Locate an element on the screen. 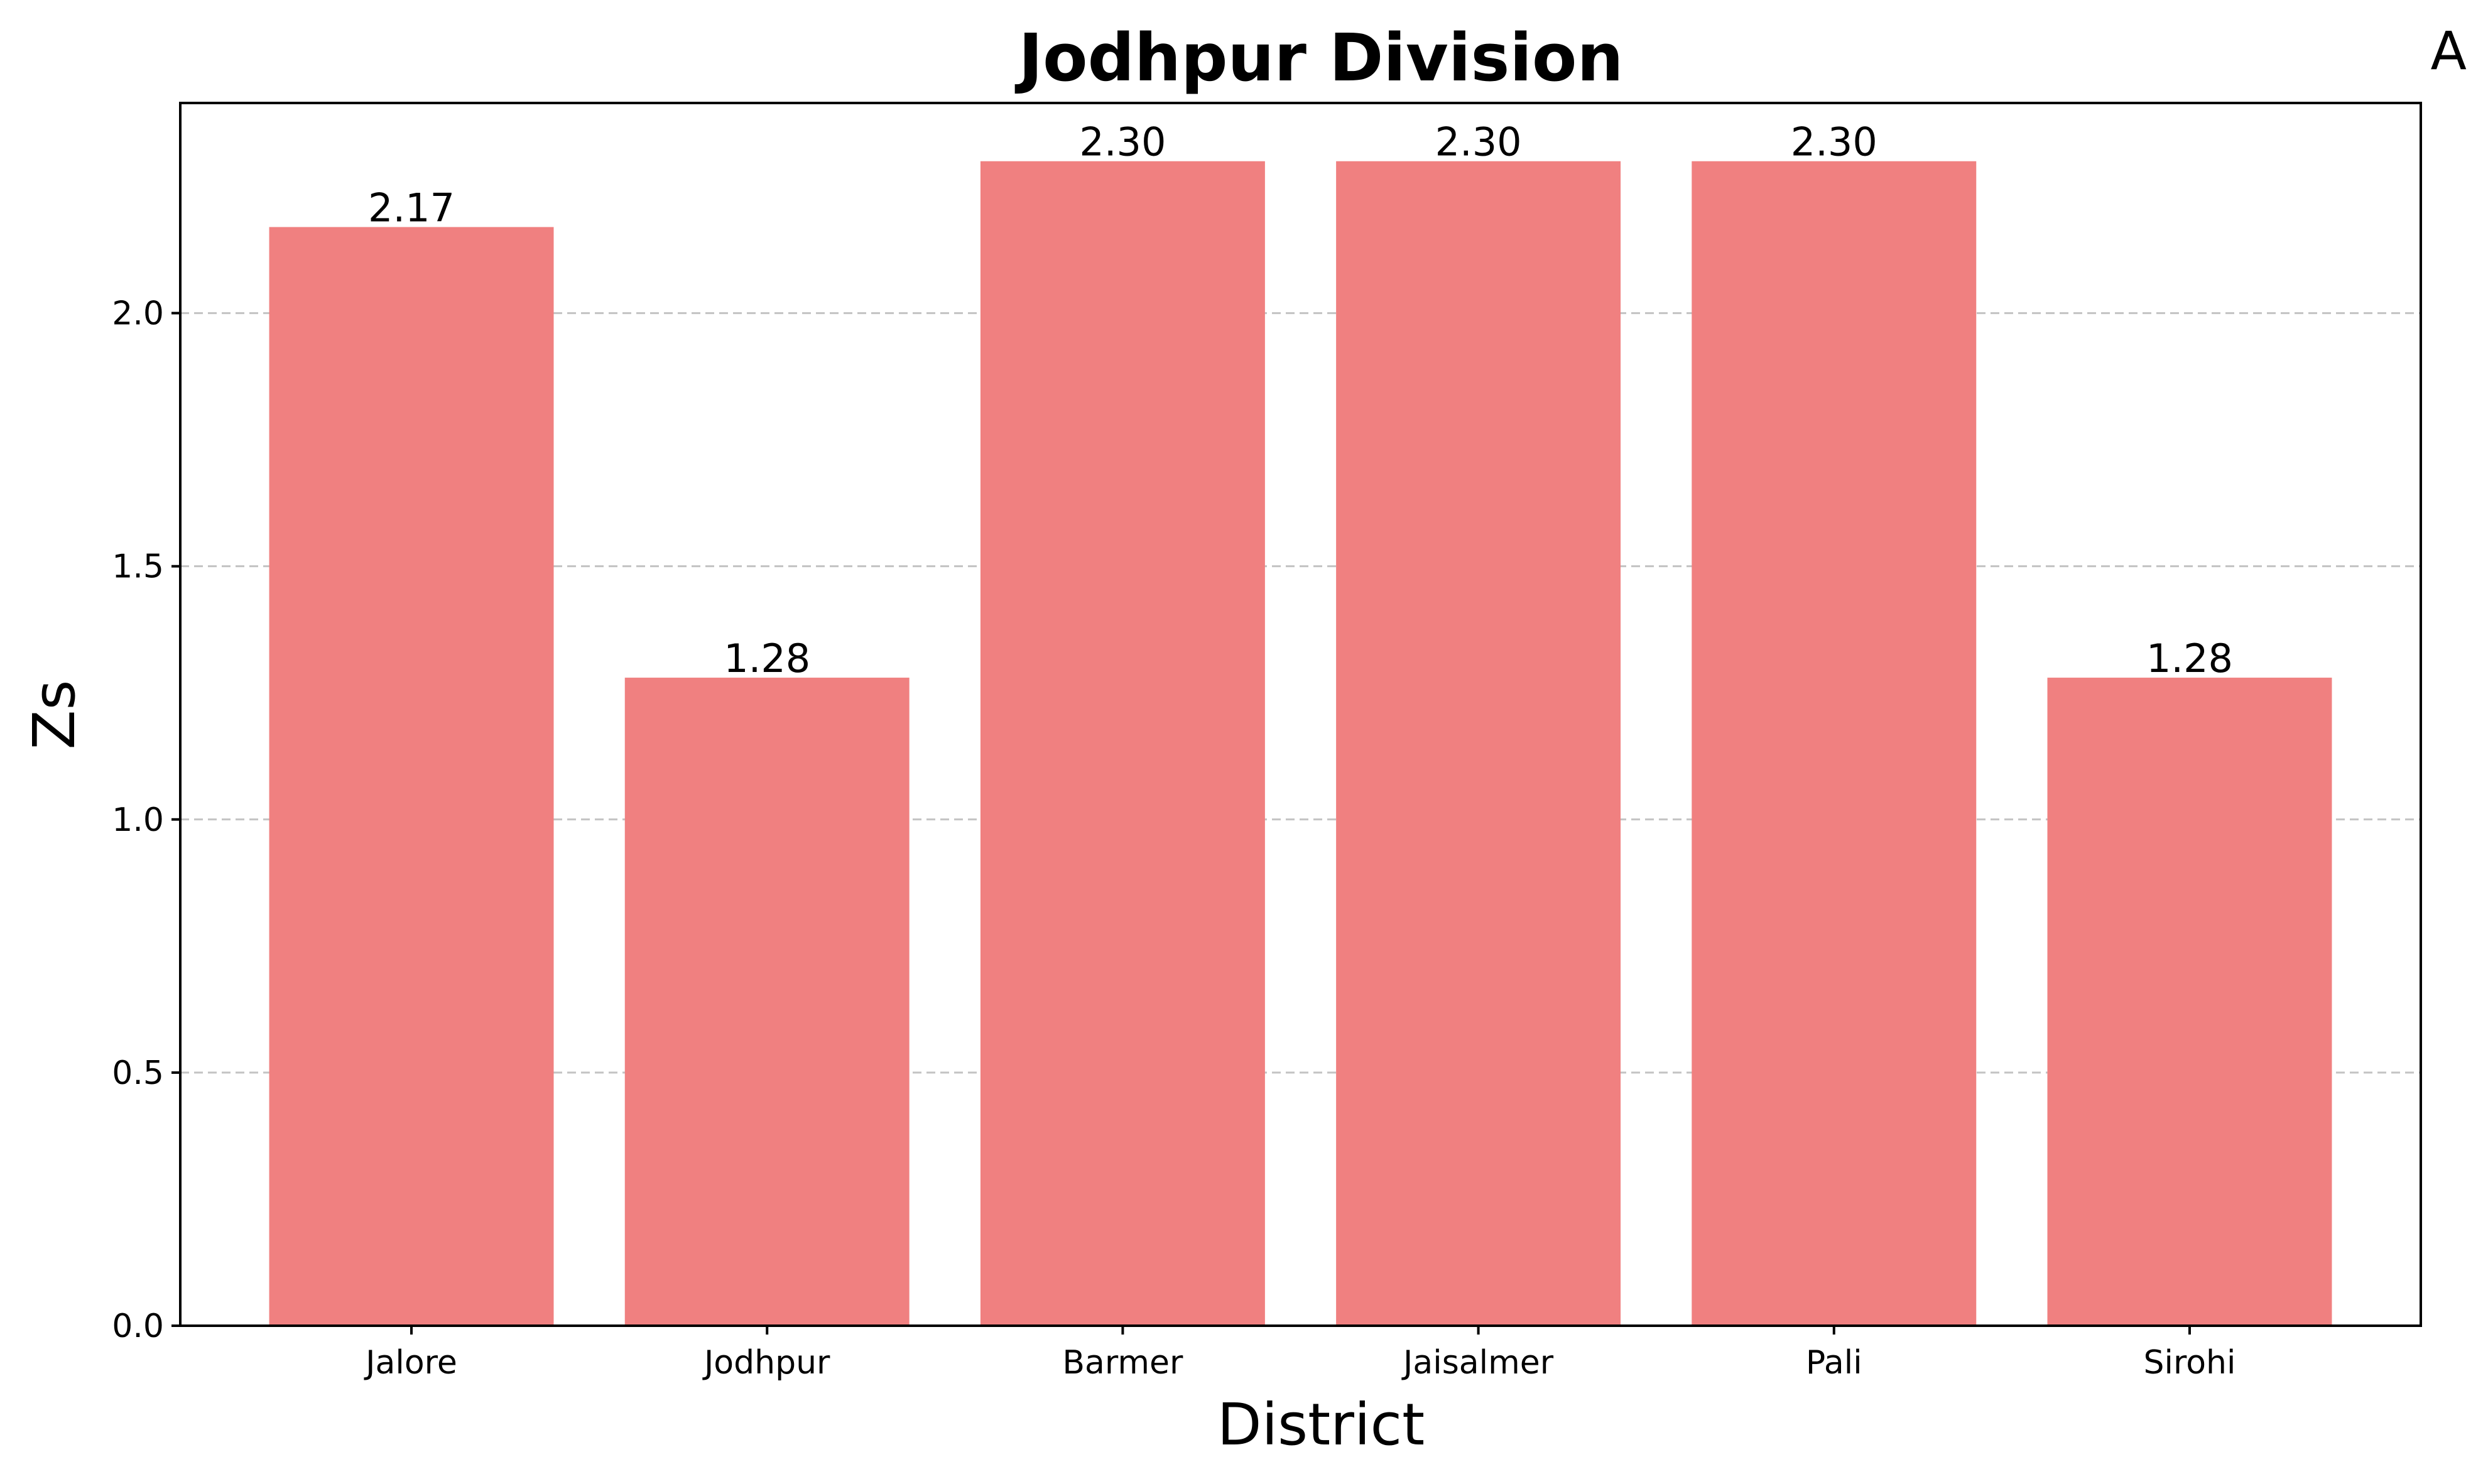  x-axis-ticks: Jalore Jodhpur Barmer Jaisalmer Pali Sirohi is located at coordinates (1299, 1354).